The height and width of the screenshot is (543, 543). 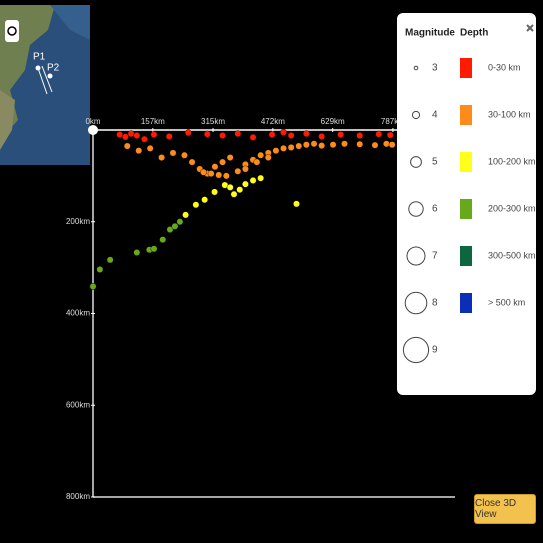 What do you see at coordinates (78, 313) in the screenshot?
I see `y-tick-label: 400km` at bounding box center [78, 313].